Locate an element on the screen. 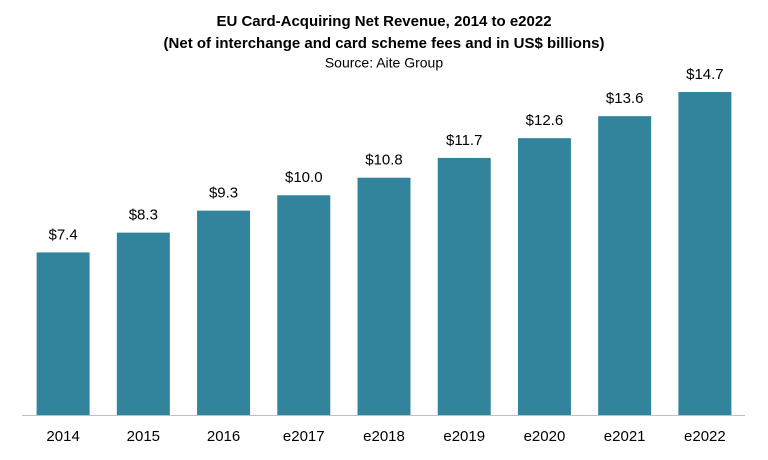 This screenshot has height=460, width=768. value-label: $14.7 is located at coordinates (705, 74).